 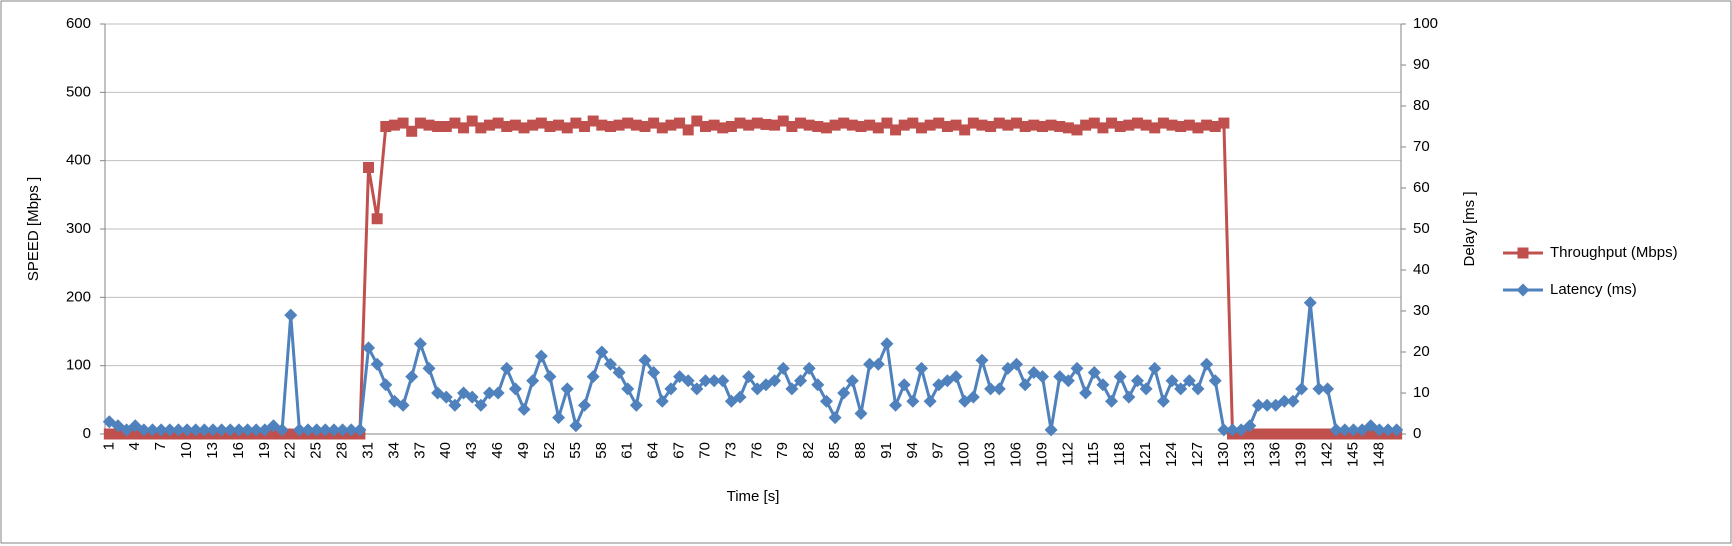 What do you see at coordinates (653, 450) in the screenshot?
I see `x-tick-label: 64` at bounding box center [653, 450].